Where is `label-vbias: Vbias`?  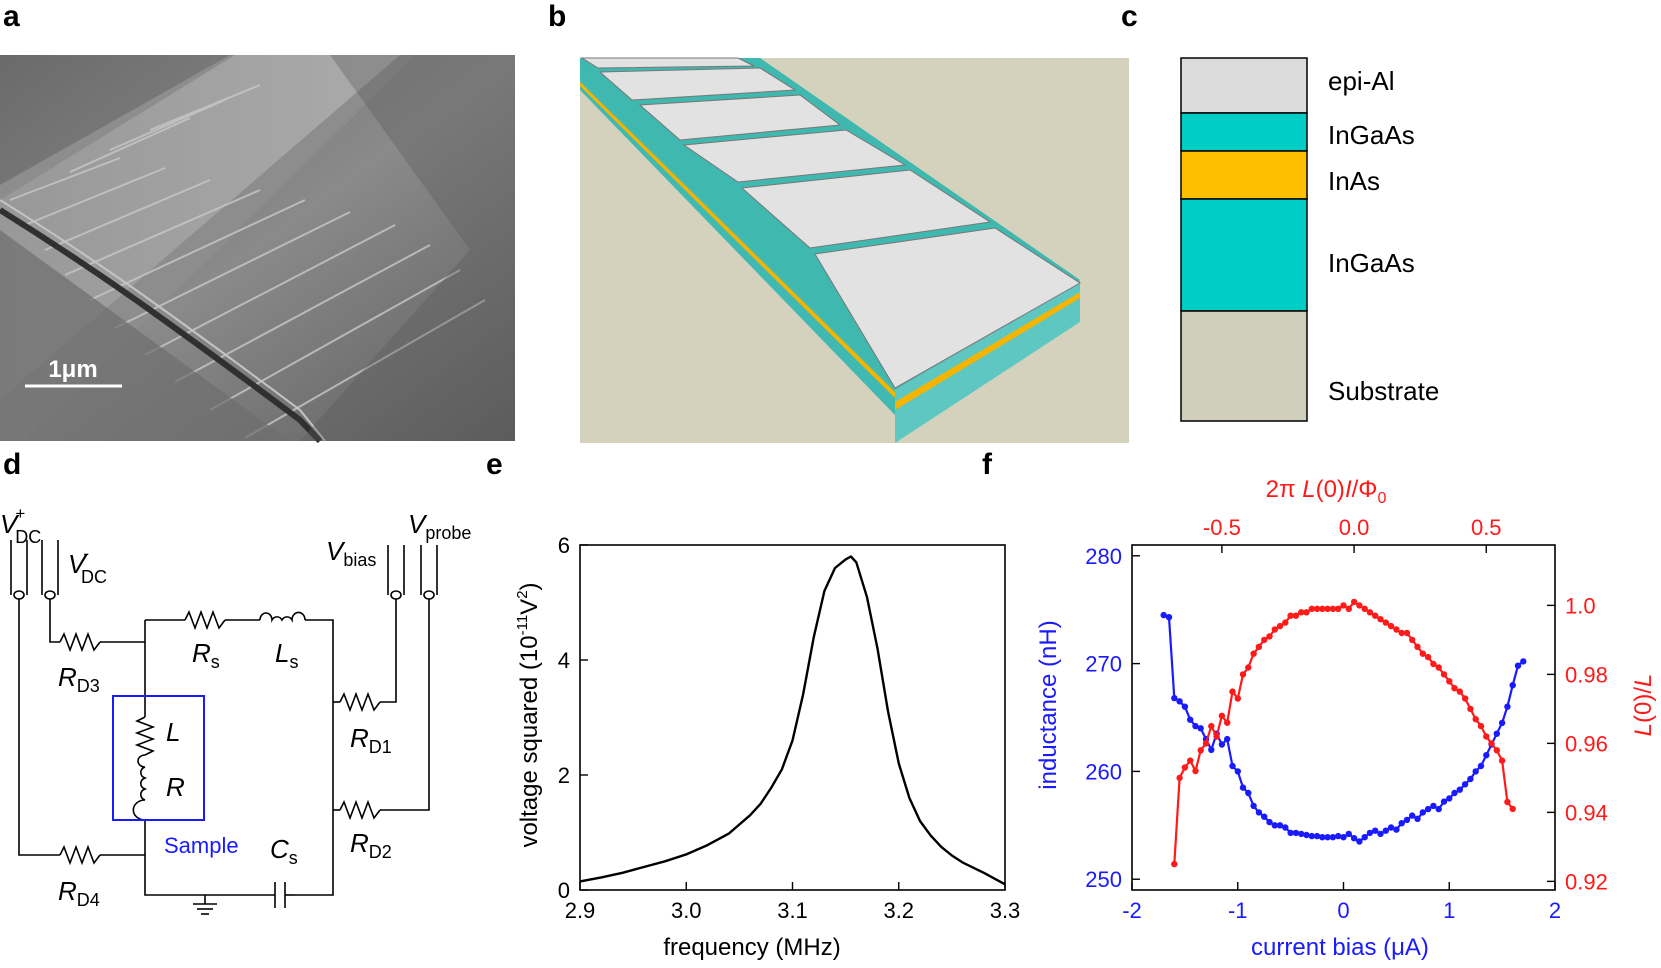 label-vbias: Vbias is located at coordinates (351, 553).